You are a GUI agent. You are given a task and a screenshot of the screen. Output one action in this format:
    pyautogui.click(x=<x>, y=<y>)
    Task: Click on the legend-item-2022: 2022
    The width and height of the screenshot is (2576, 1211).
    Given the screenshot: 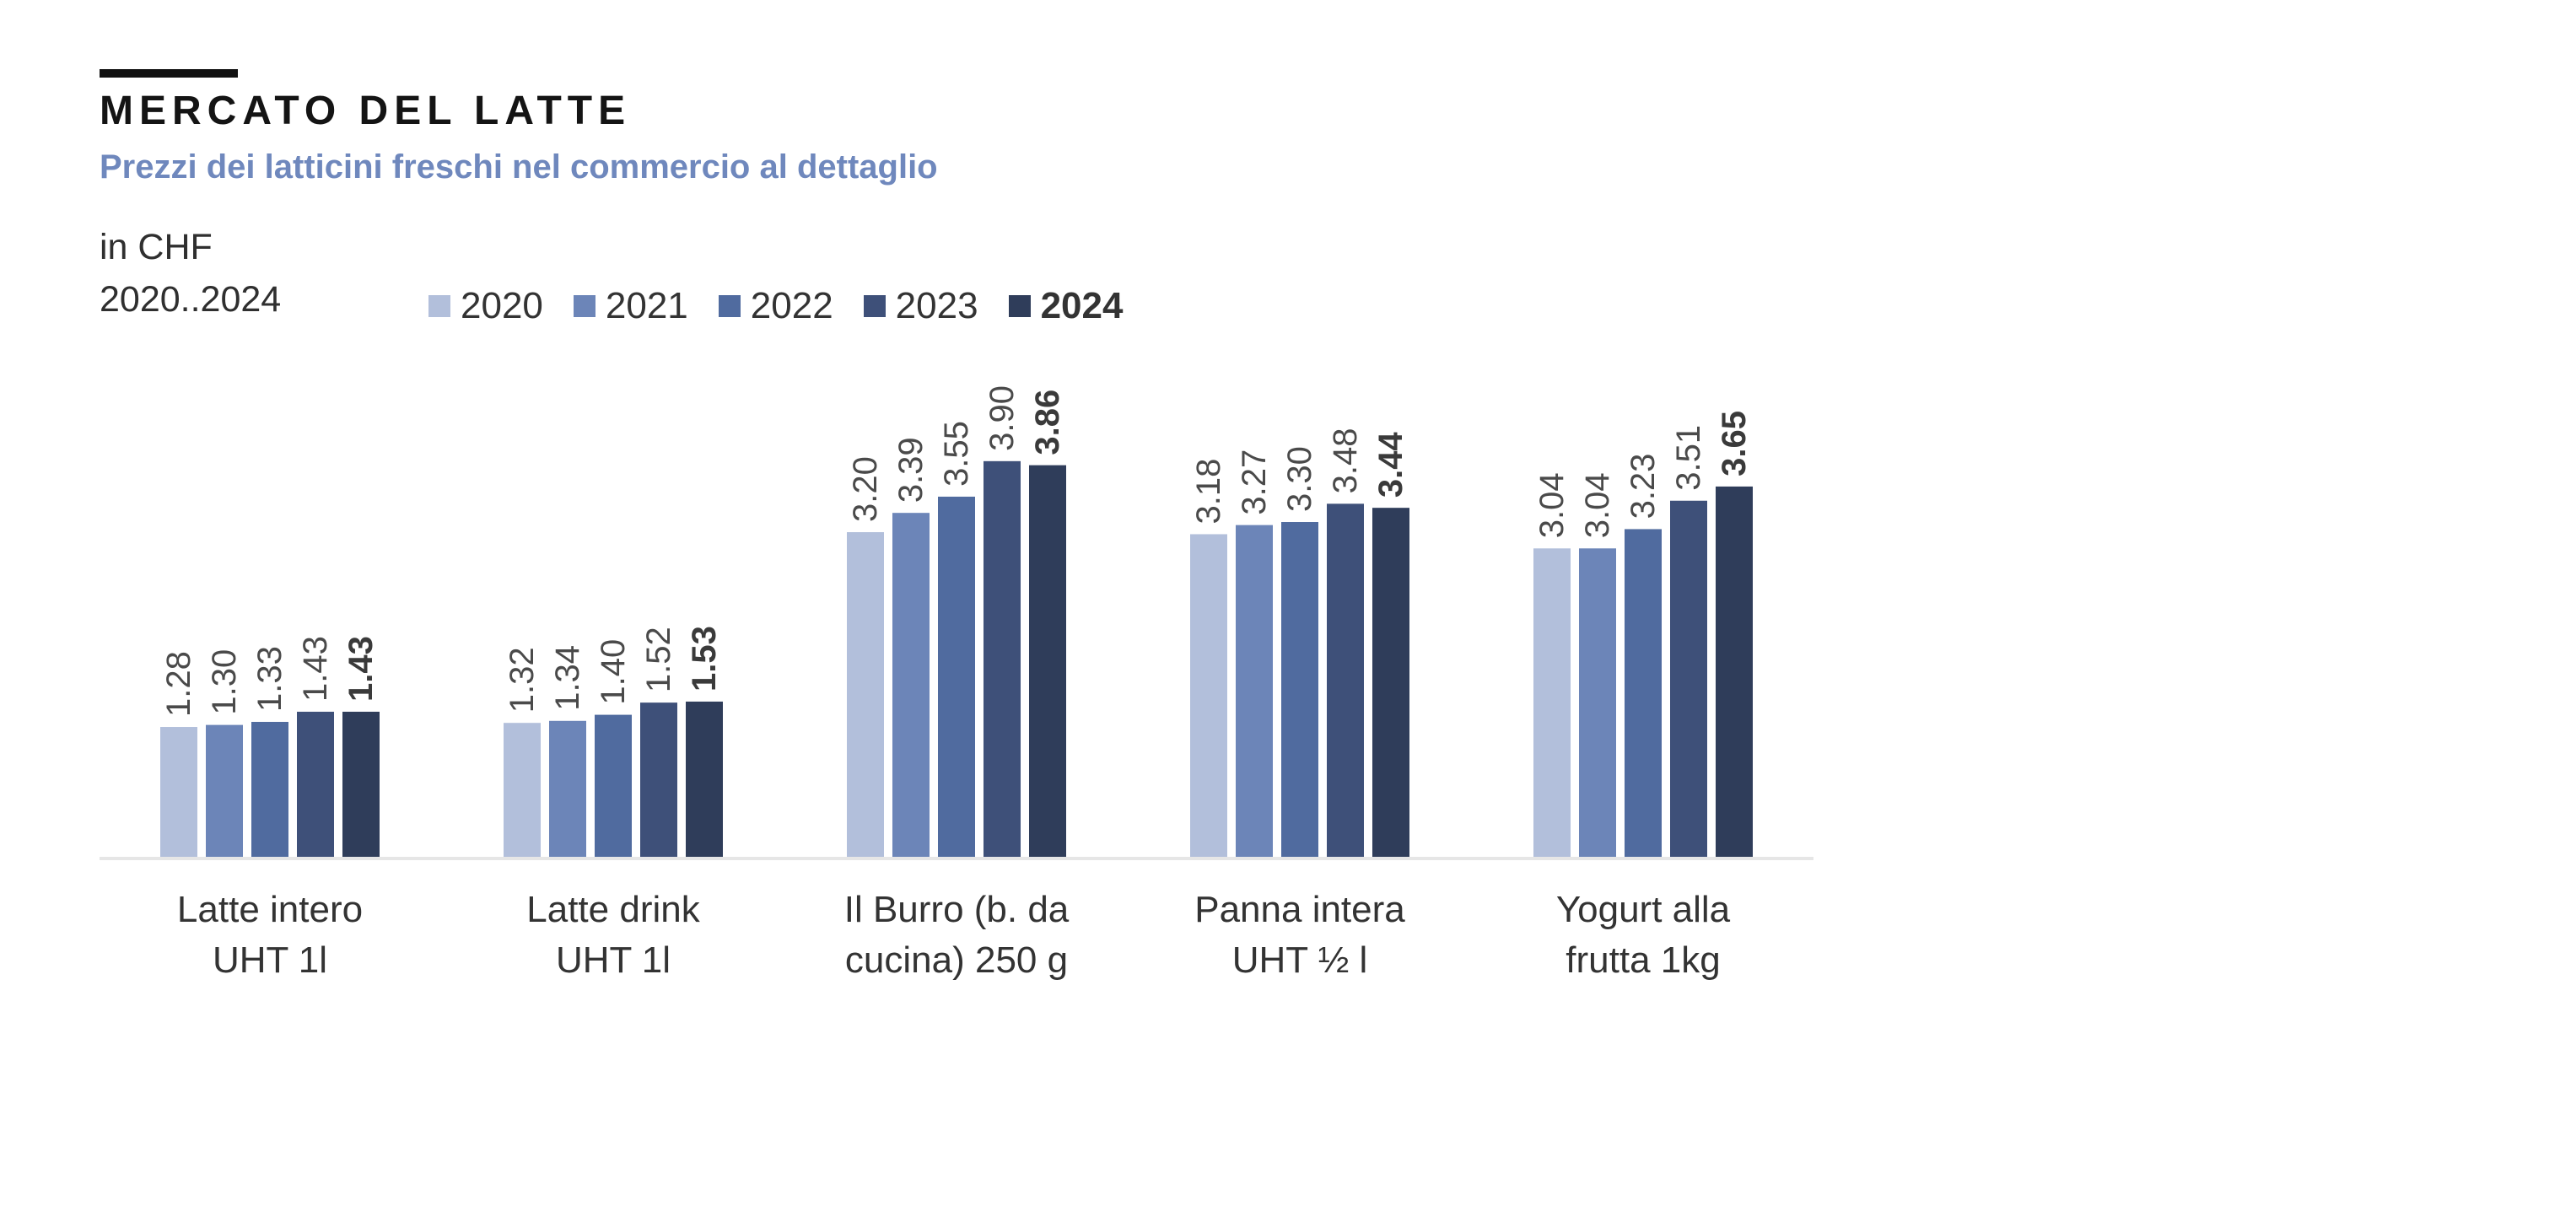 What is the action you would take?
    pyautogui.click(x=775, y=306)
    